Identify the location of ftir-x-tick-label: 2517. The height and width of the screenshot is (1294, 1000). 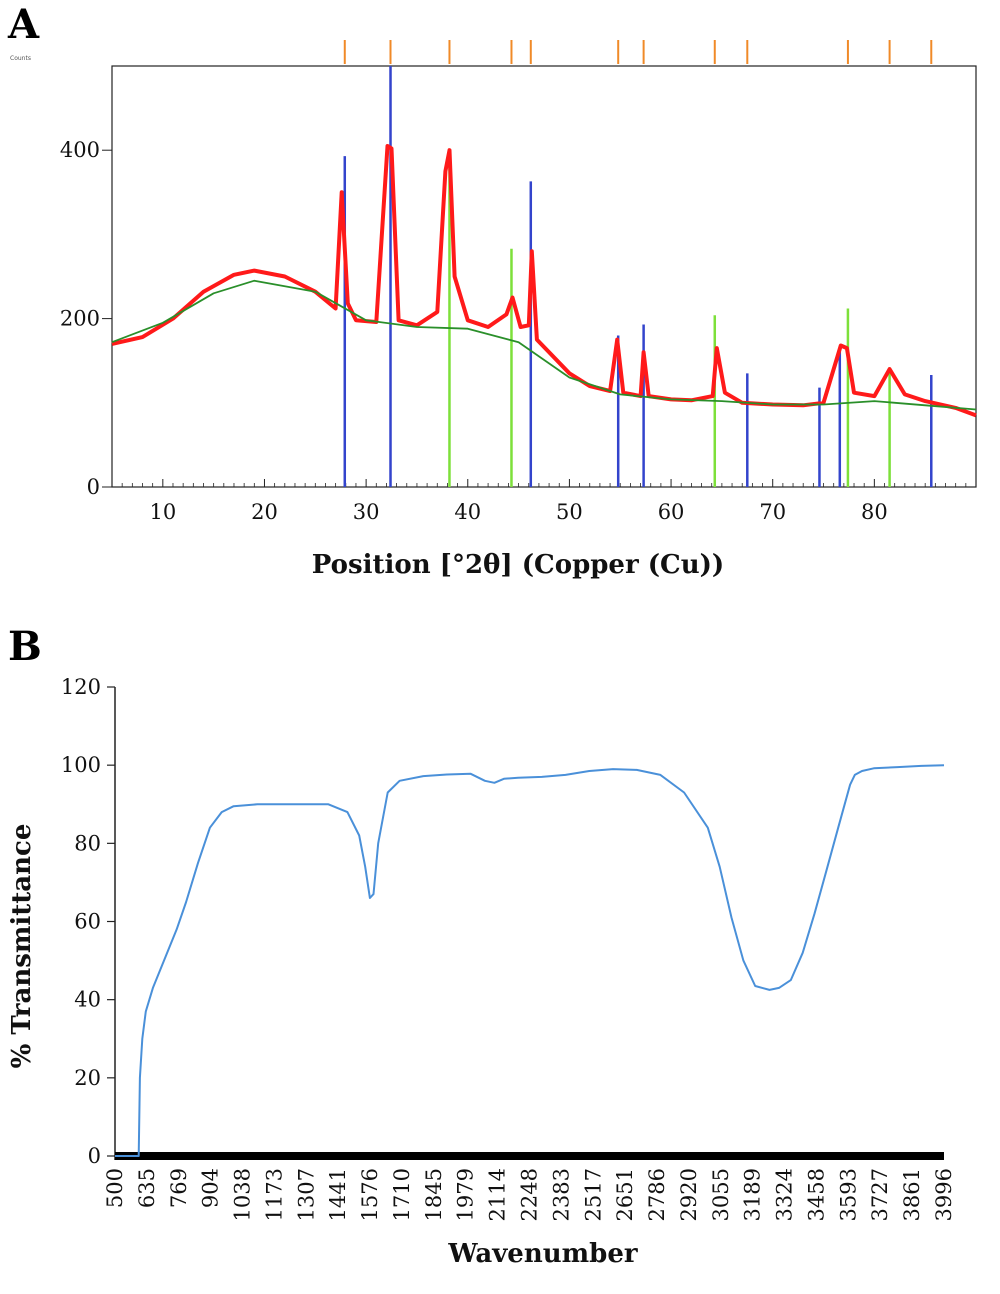
(593, 1194).